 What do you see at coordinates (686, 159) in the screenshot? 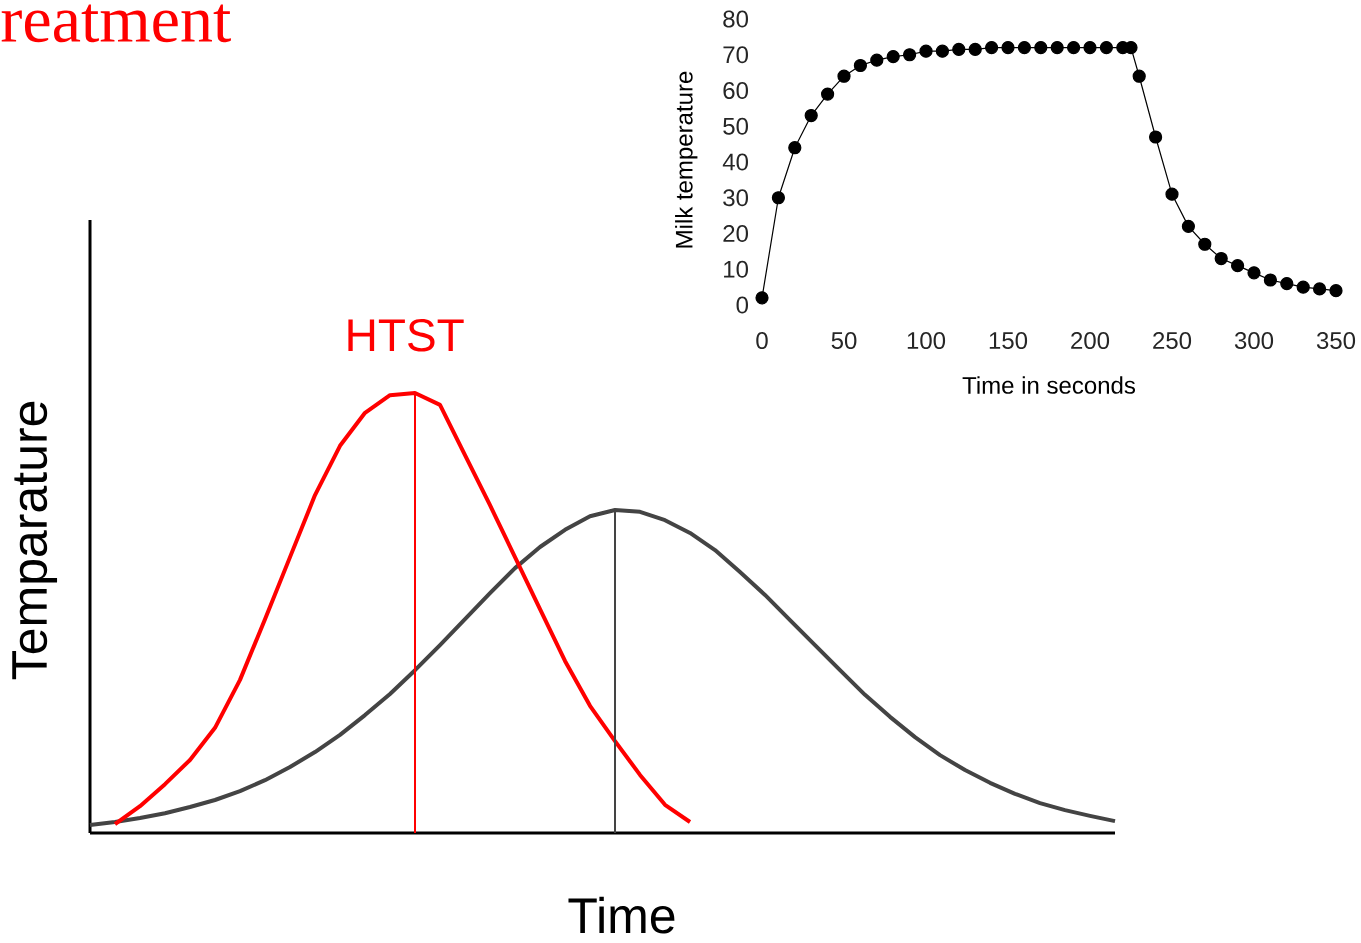
I see `y-axis-title: Milk temperature` at bounding box center [686, 159].